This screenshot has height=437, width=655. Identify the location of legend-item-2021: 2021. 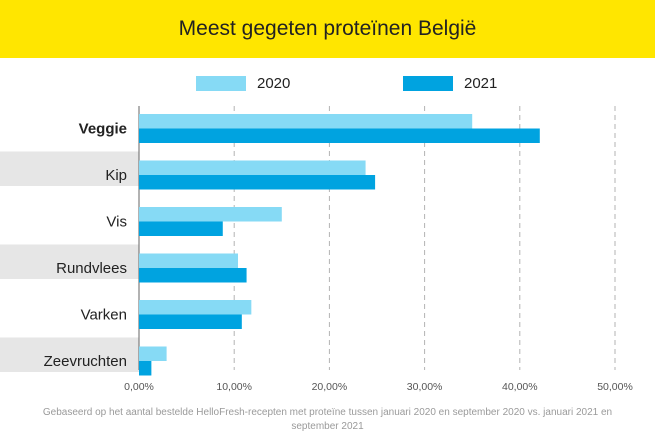
(450, 83).